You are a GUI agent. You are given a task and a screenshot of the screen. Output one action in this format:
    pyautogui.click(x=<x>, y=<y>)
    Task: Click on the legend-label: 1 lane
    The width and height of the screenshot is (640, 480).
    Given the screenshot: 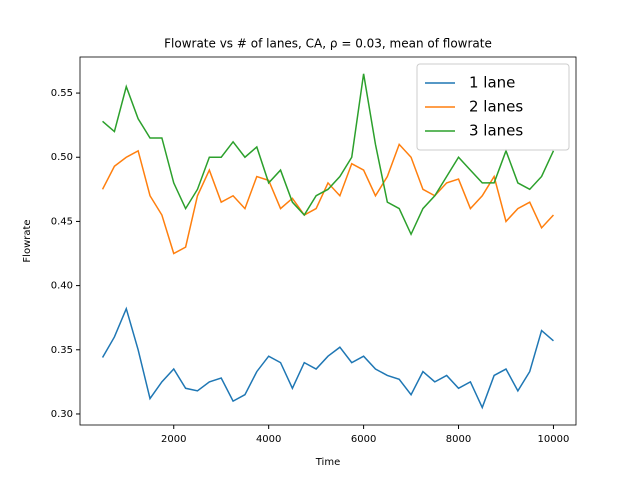 What is the action you would take?
    pyautogui.click(x=492, y=83)
    